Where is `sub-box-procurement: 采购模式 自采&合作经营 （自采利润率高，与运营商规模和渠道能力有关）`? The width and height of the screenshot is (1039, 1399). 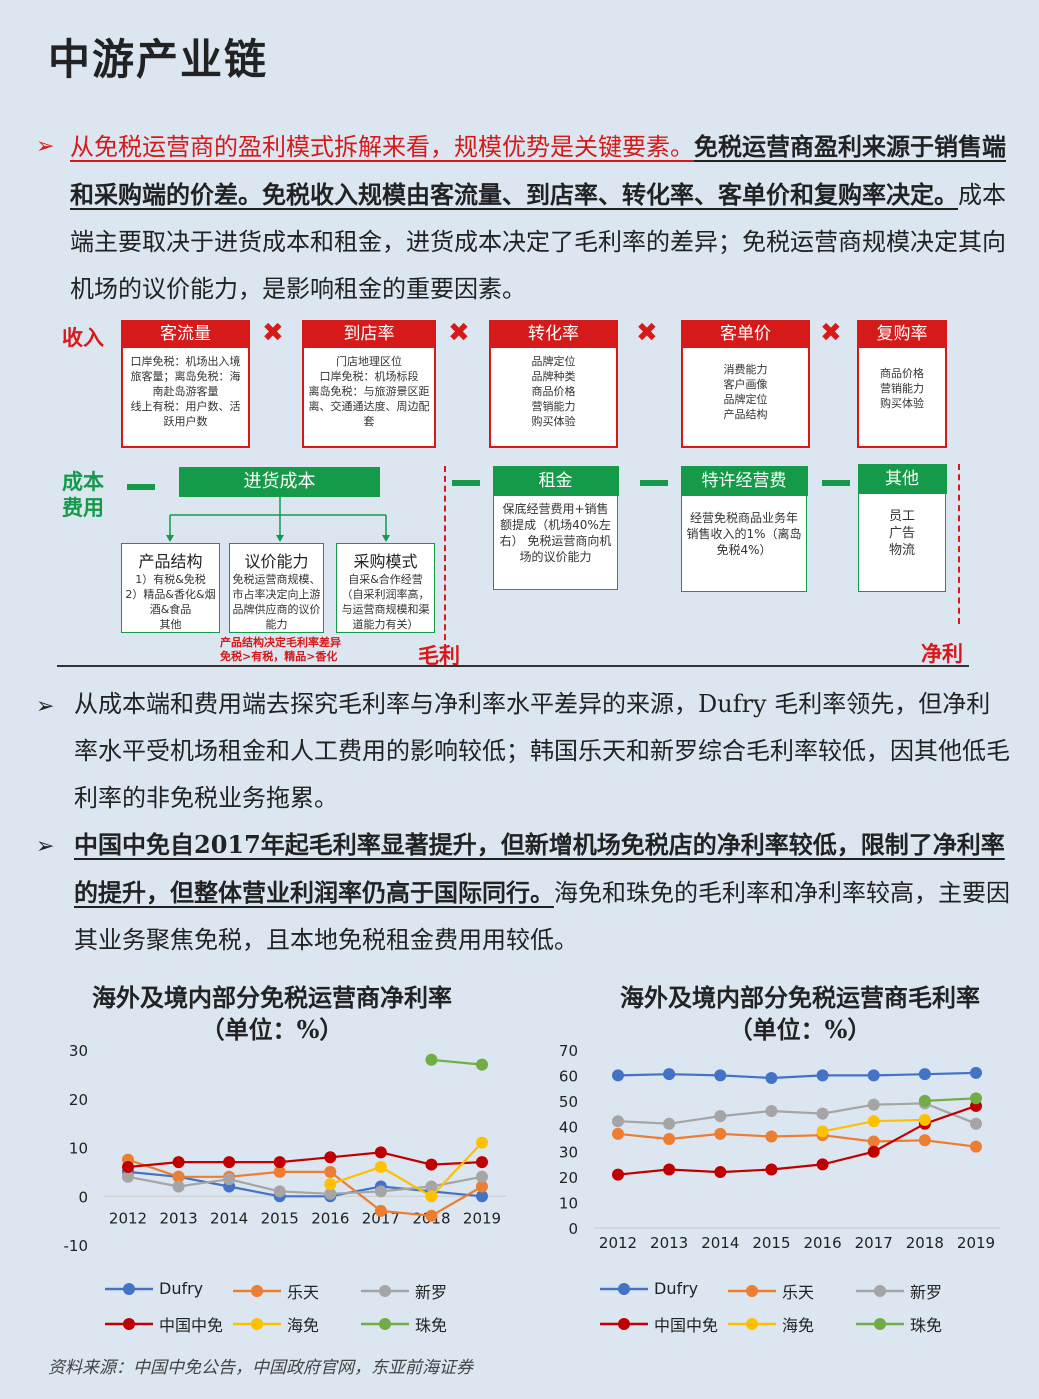 sub-box-procurement: 采购模式 自采&合作经营 （自采利润率高，与运营商规模和渠道能力有关） is located at coordinates (385, 588).